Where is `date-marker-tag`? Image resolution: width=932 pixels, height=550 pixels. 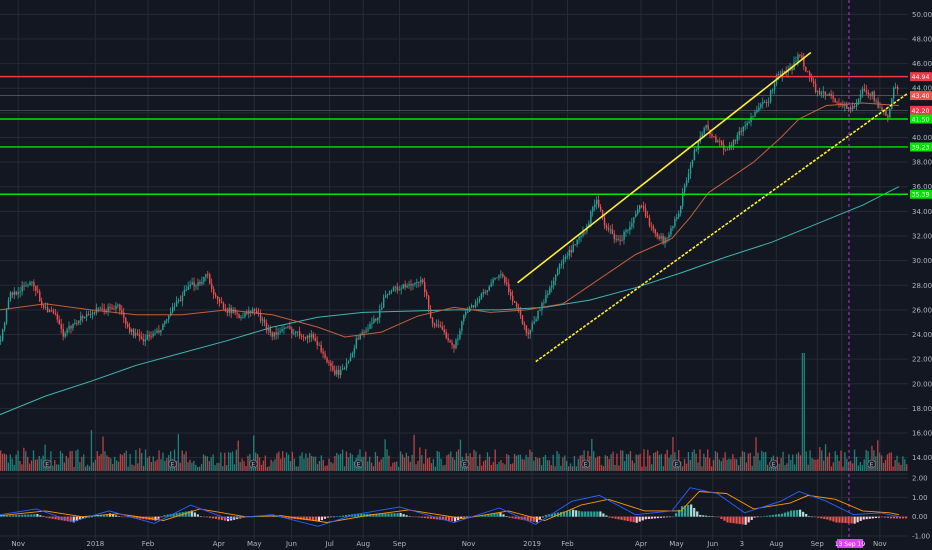 date-marker-tag is located at coordinates (849, 543).